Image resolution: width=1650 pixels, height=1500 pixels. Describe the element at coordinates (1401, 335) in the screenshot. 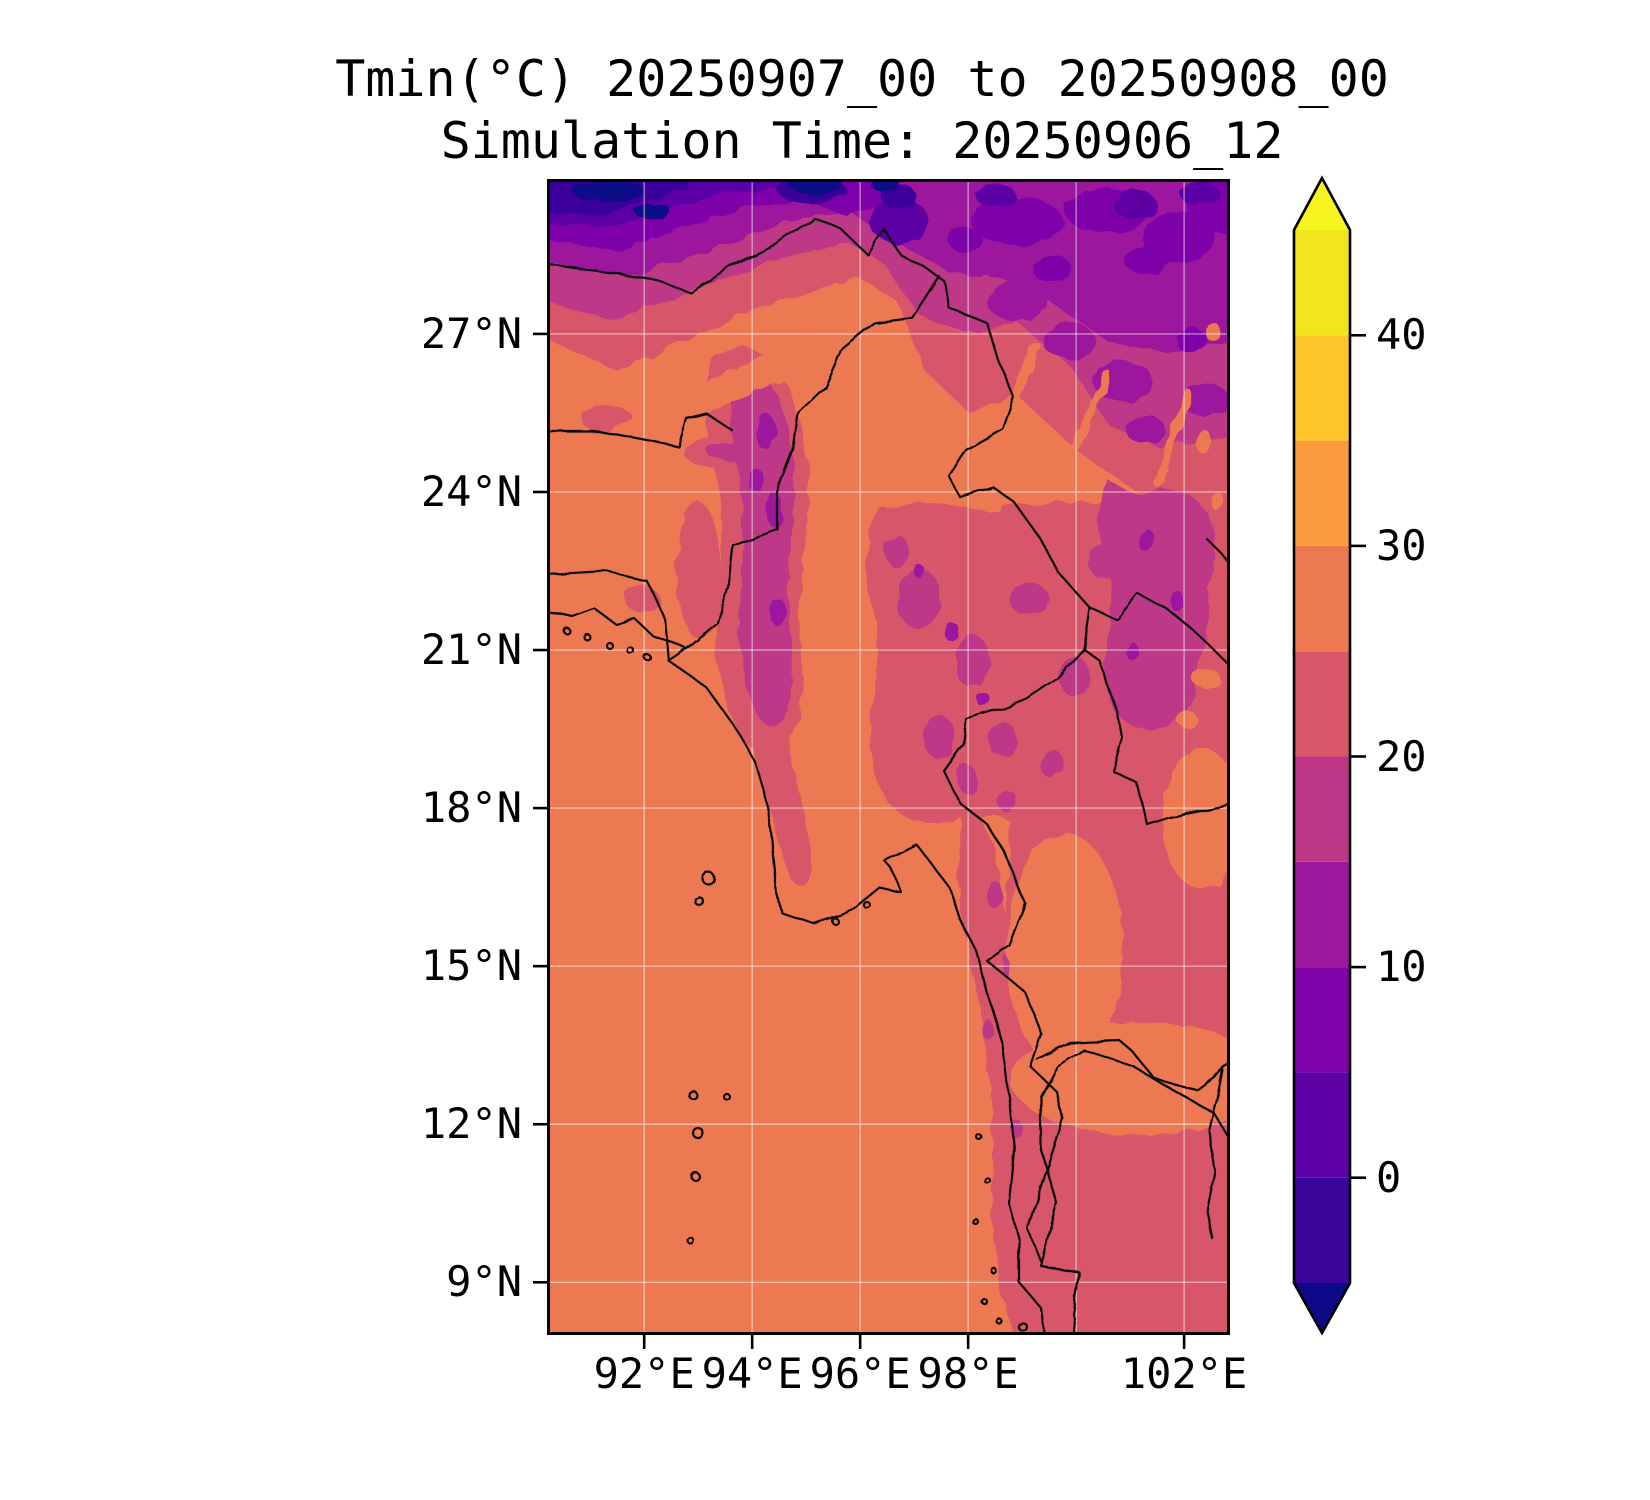

I see `colorbar-tick-label: 40` at that location.